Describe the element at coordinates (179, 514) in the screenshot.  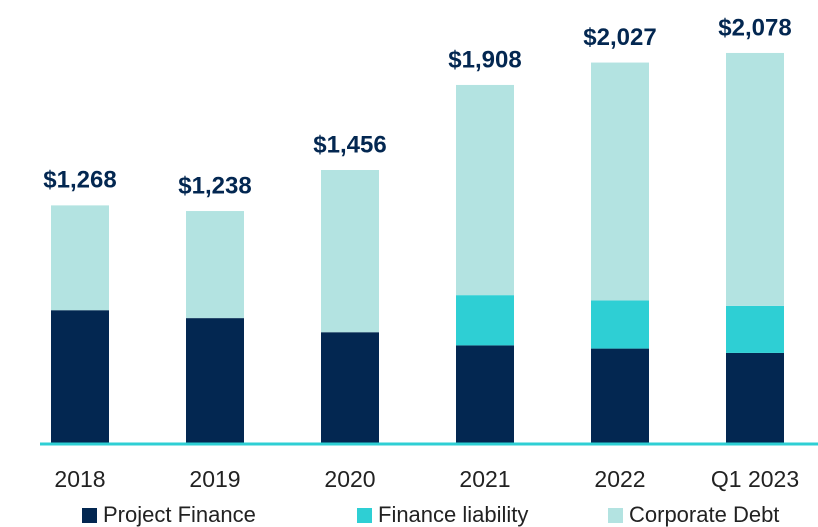
I see `legend-label: Project Finance` at that location.